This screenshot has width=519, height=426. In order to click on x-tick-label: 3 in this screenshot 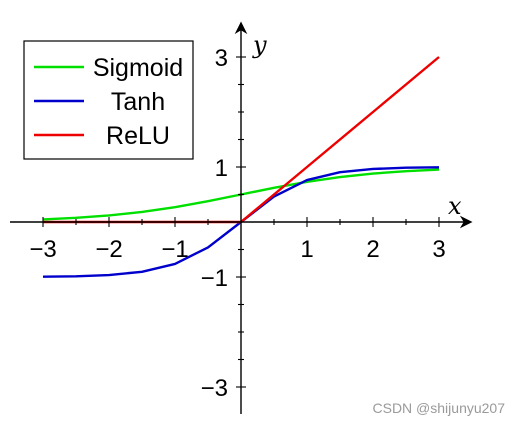, I will do `click(438, 249)`.